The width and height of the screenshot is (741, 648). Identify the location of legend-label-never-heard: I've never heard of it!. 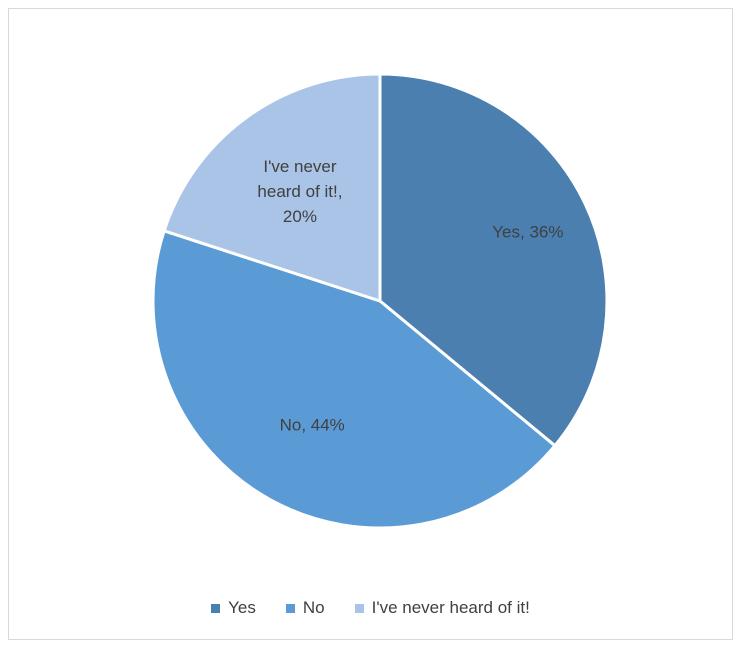
(450, 607).